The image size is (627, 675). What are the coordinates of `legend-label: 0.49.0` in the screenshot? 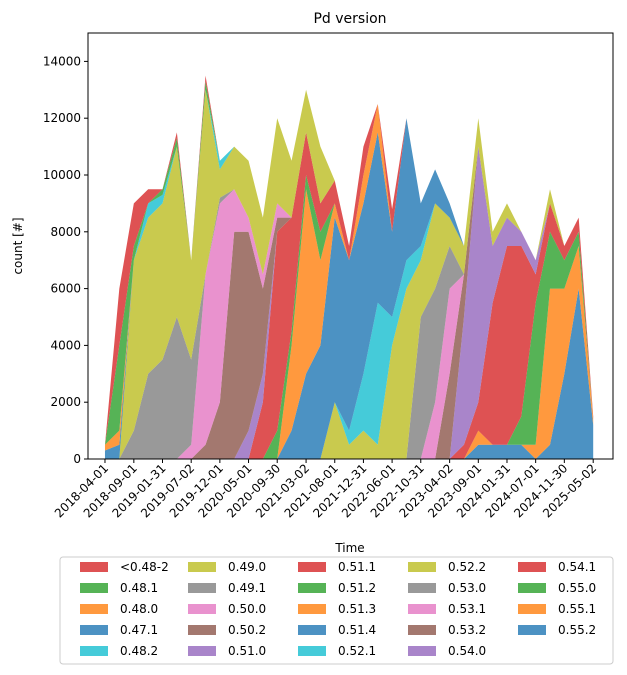 It's located at (247, 567).